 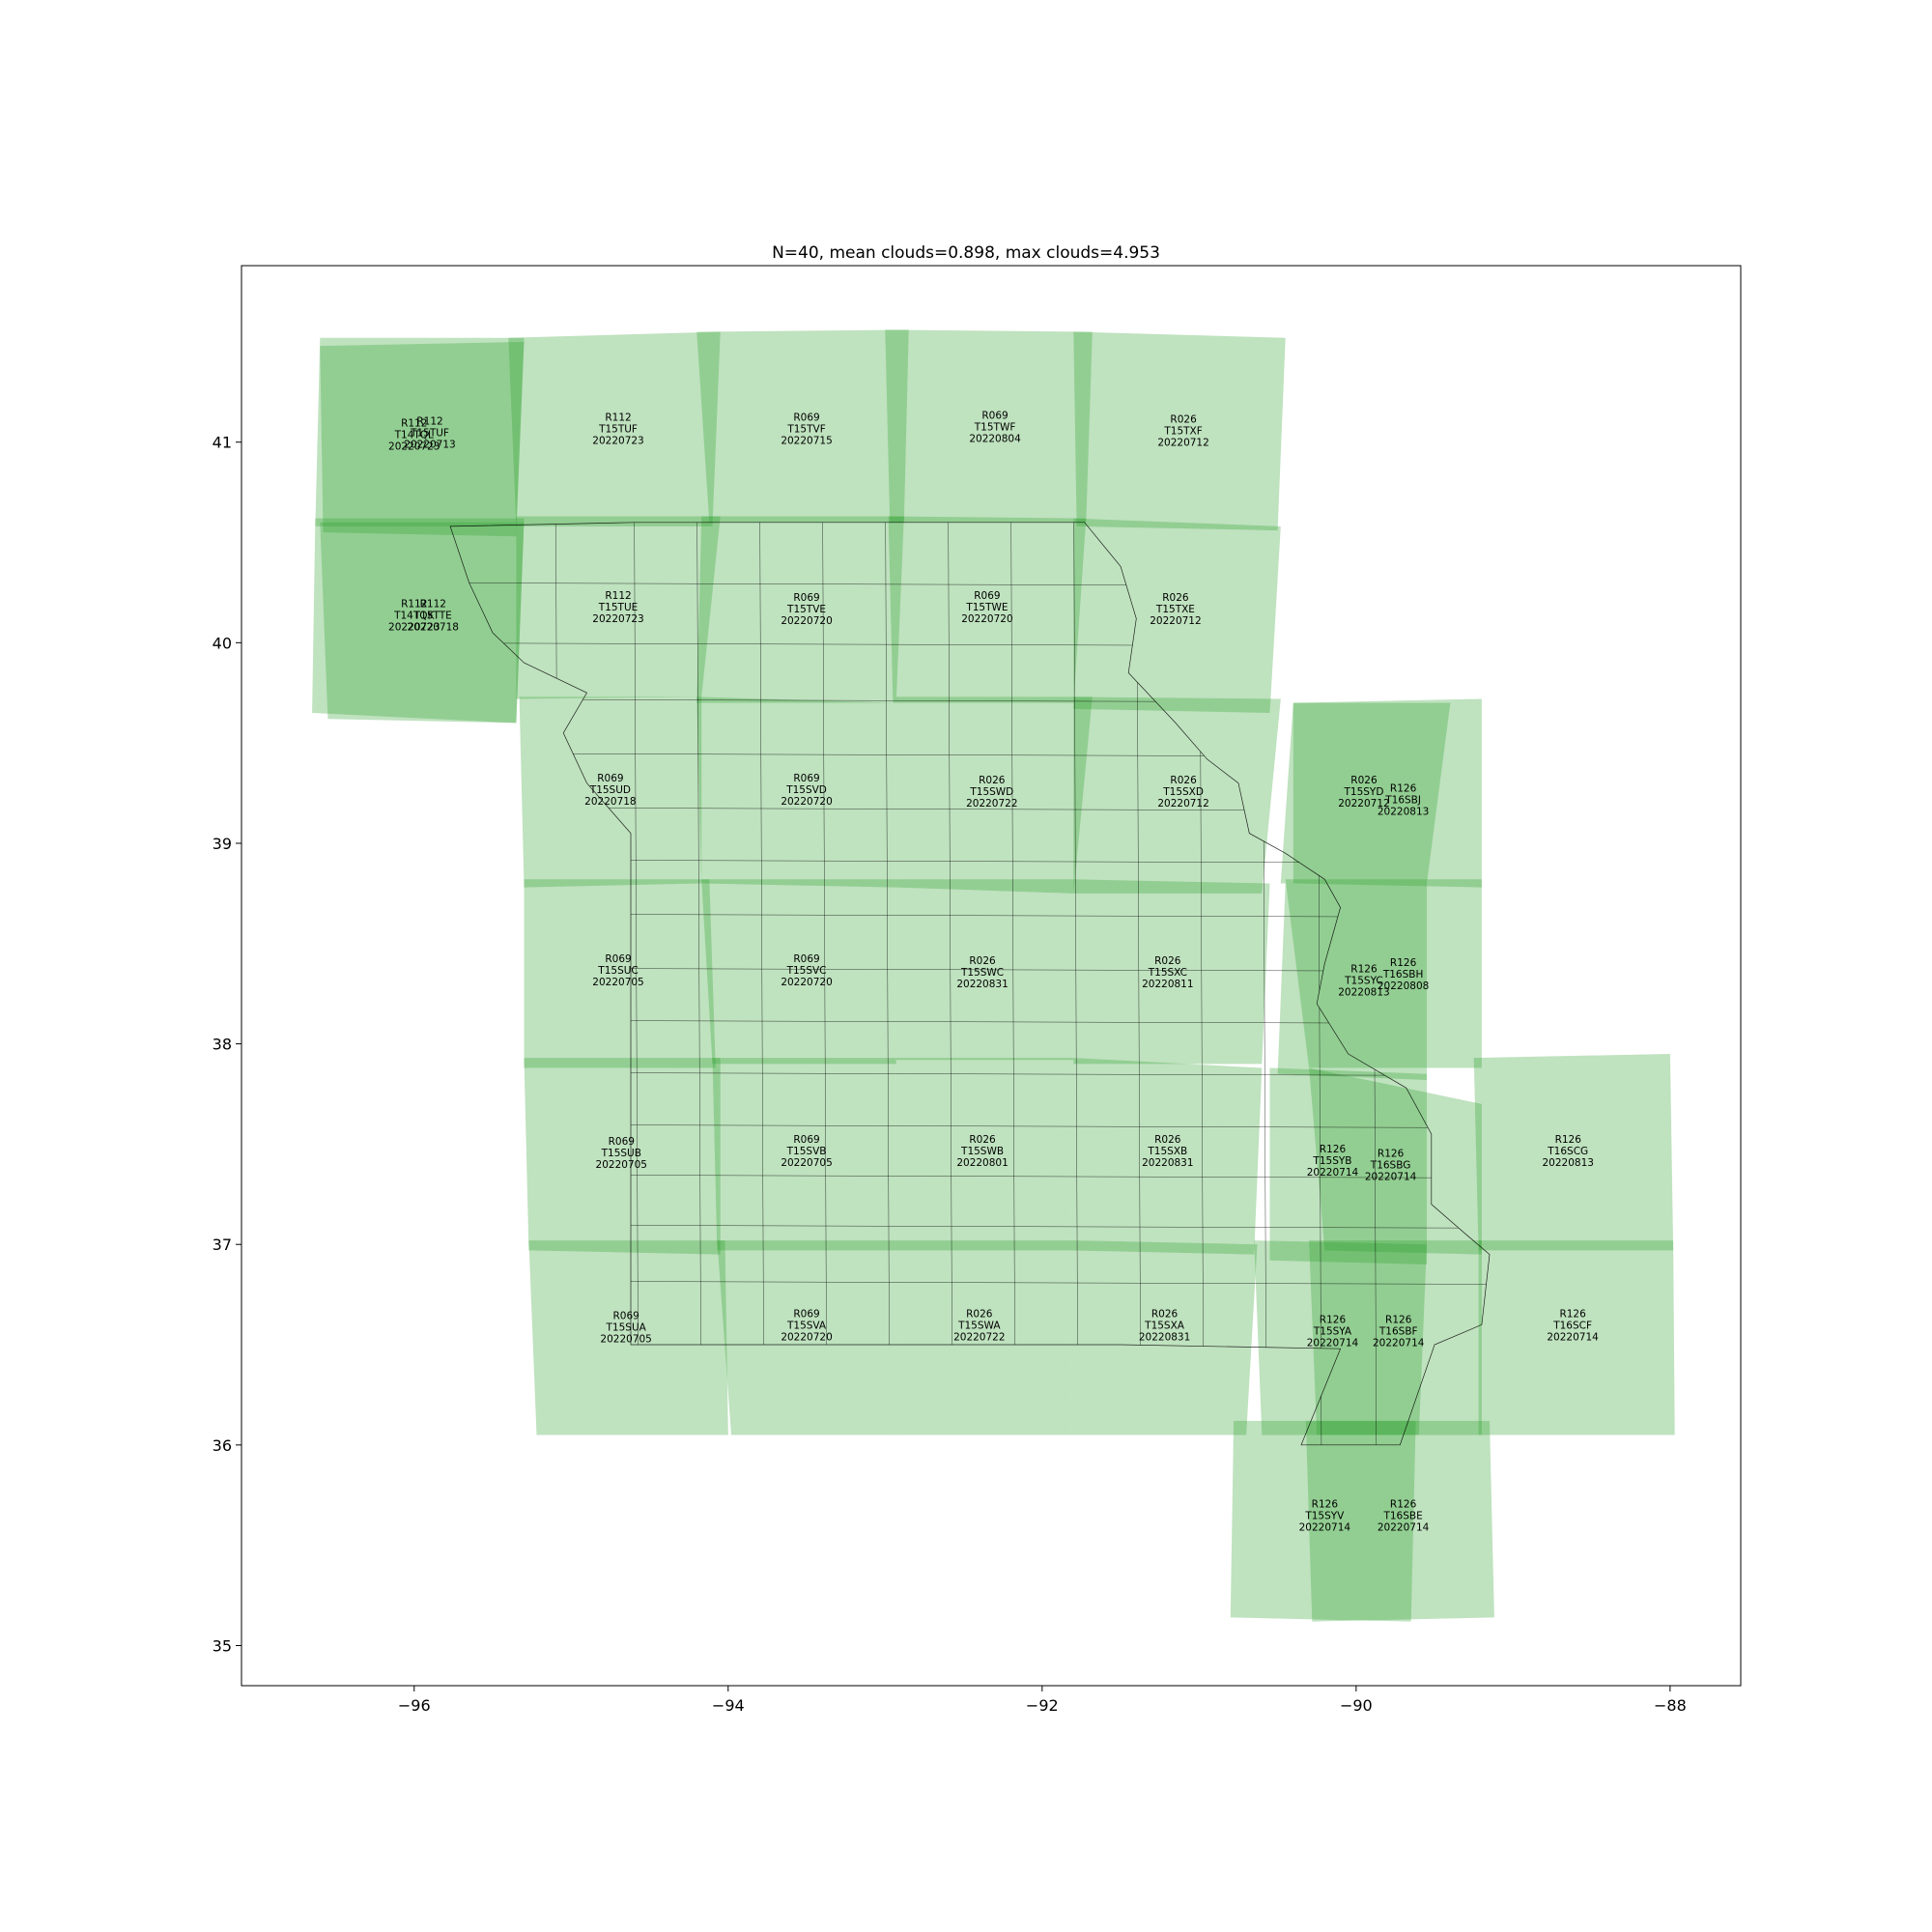 What do you see at coordinates (617, 970) in the screenshot?
I see `tile-label-18: R069 T15SUC 20220705` at bounding box center [617, 970].